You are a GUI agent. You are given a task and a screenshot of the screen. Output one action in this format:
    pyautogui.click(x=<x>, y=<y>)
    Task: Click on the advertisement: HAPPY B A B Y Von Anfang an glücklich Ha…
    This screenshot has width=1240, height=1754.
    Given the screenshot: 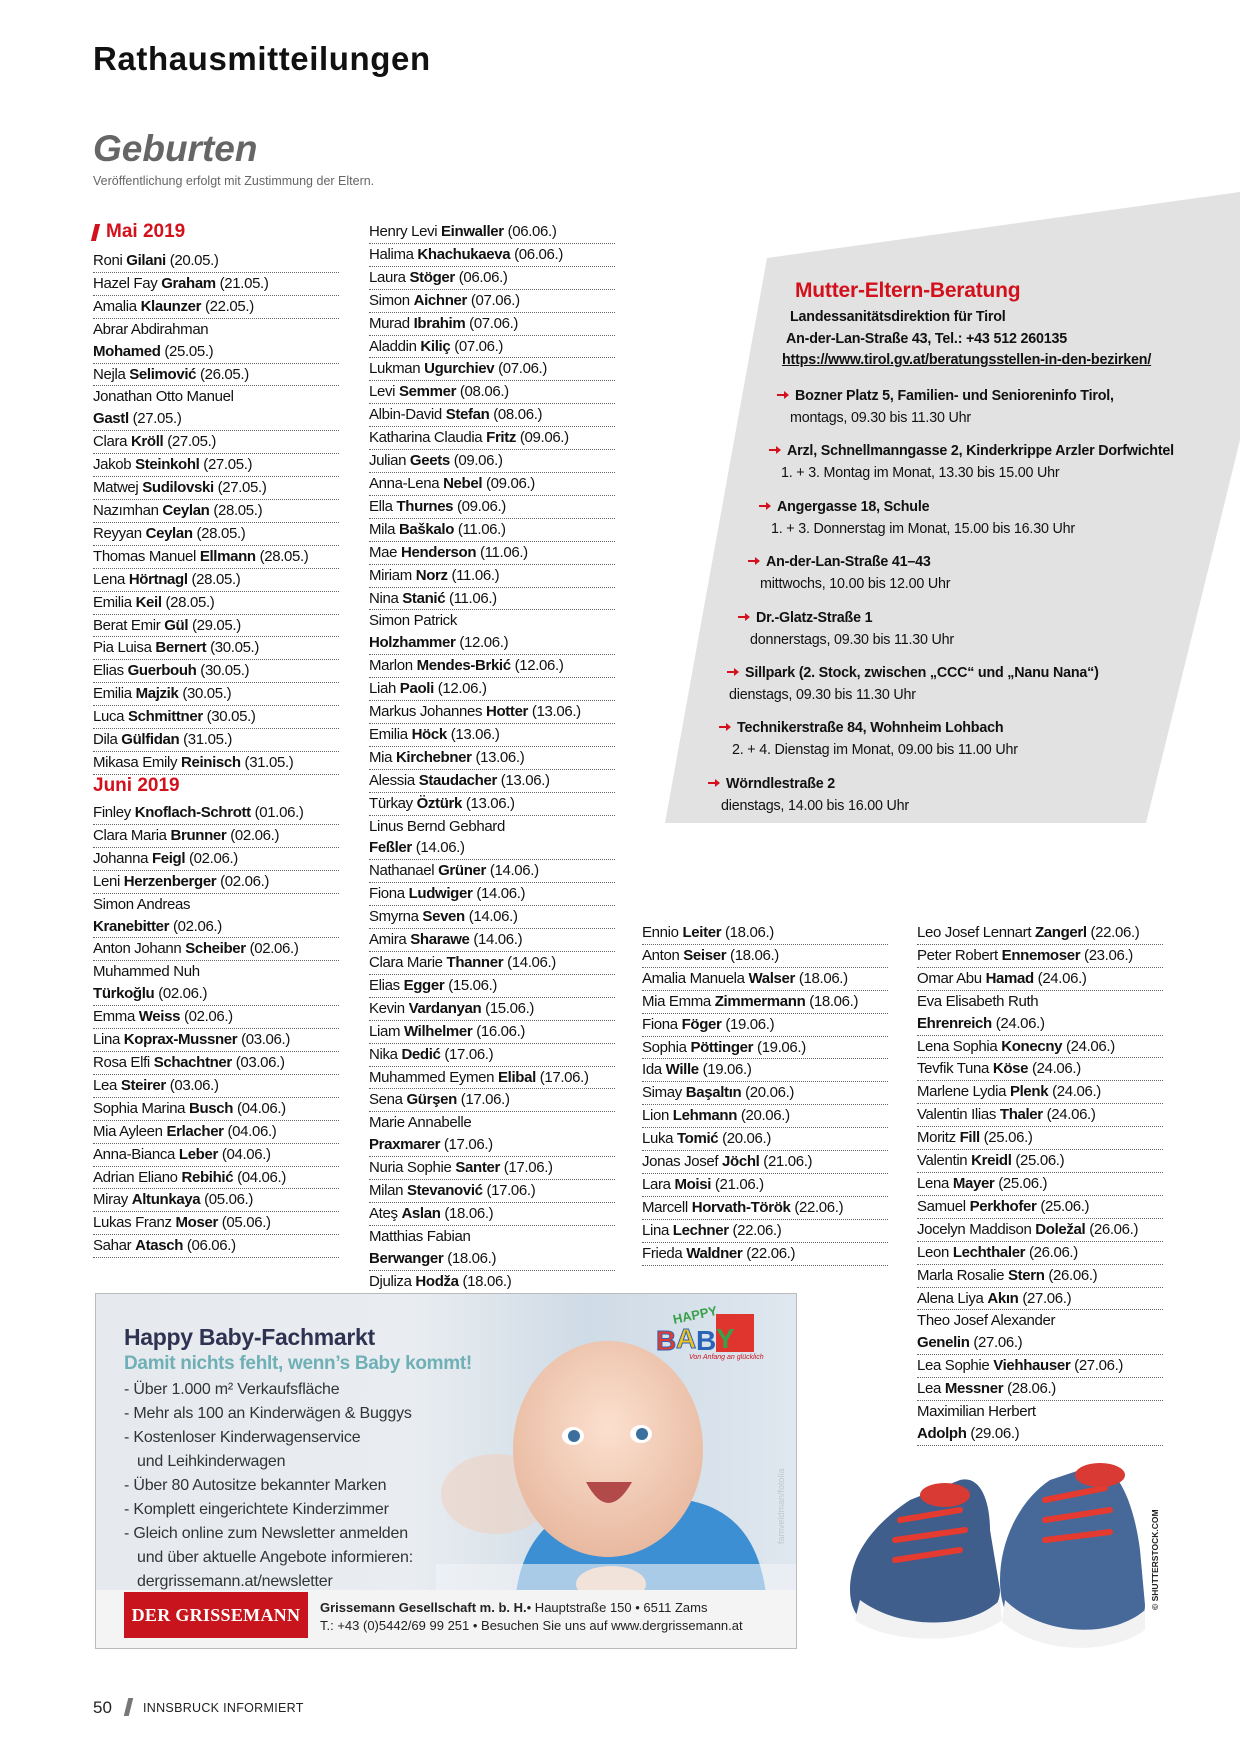 What is the action you would take?
    pyautogui.click(x=446, y=1471)
    